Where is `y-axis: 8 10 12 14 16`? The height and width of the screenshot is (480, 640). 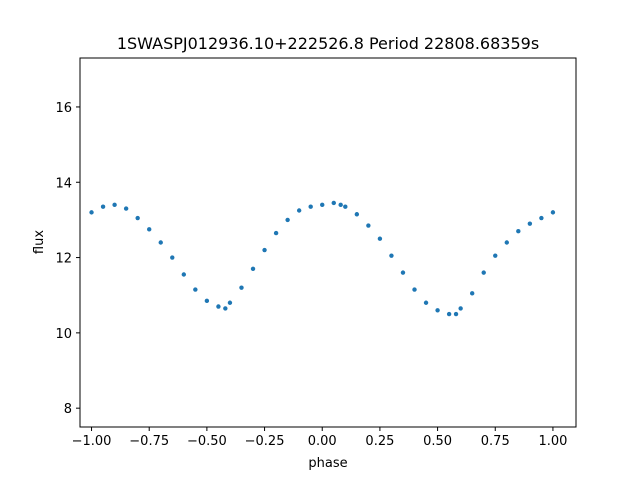
y-axis: 8 10 12 14 16 is located at coordinates (67, 259).